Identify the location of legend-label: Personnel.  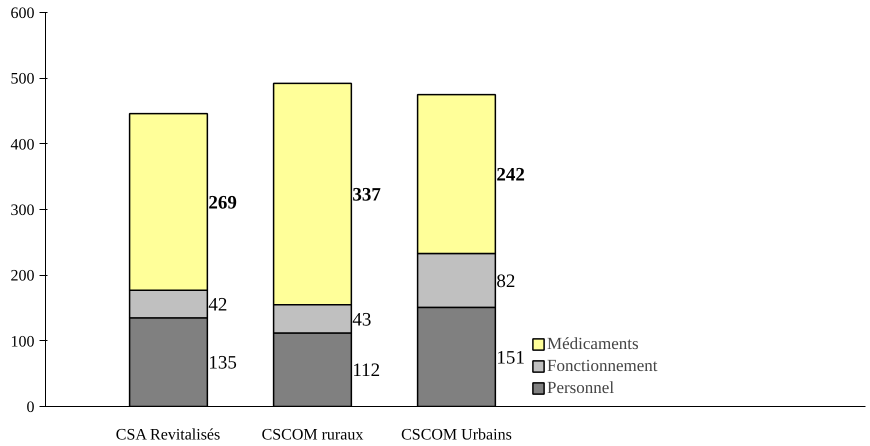
(580, 388).